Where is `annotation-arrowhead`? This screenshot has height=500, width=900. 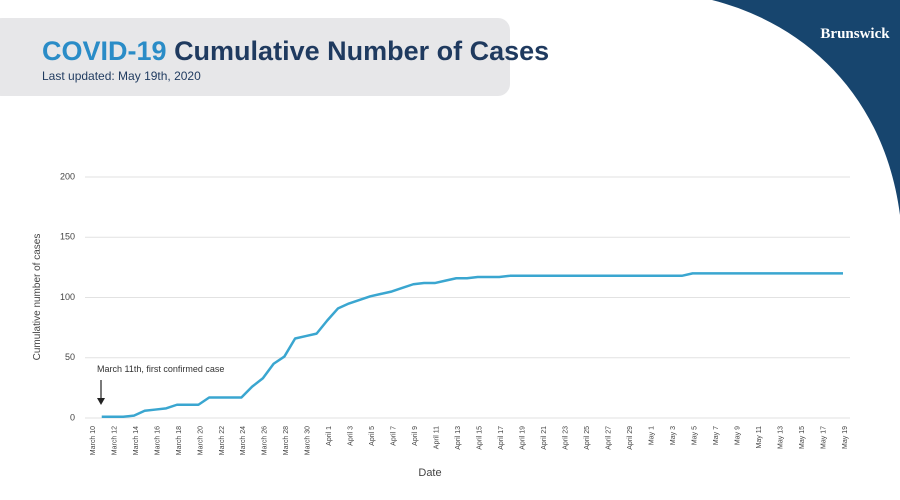 annotation-arrowhead is located at coordinates (101, 401).